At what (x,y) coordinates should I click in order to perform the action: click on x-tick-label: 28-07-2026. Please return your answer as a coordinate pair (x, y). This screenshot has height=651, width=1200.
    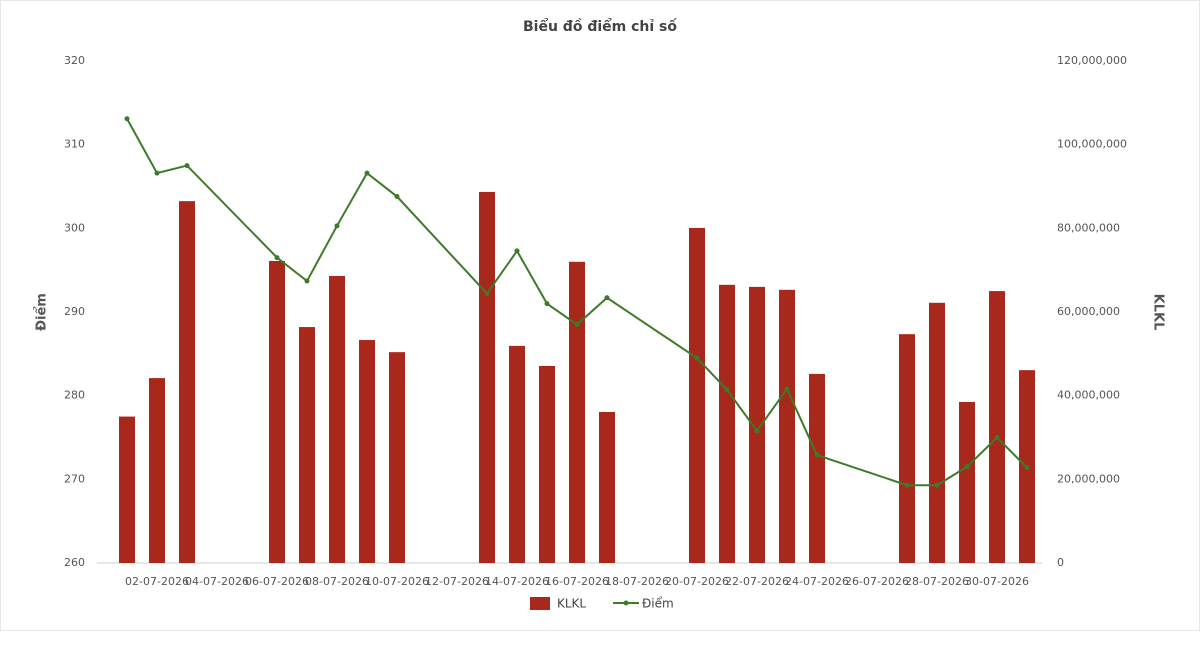
    Looking at the image, I should click on (937, 581).